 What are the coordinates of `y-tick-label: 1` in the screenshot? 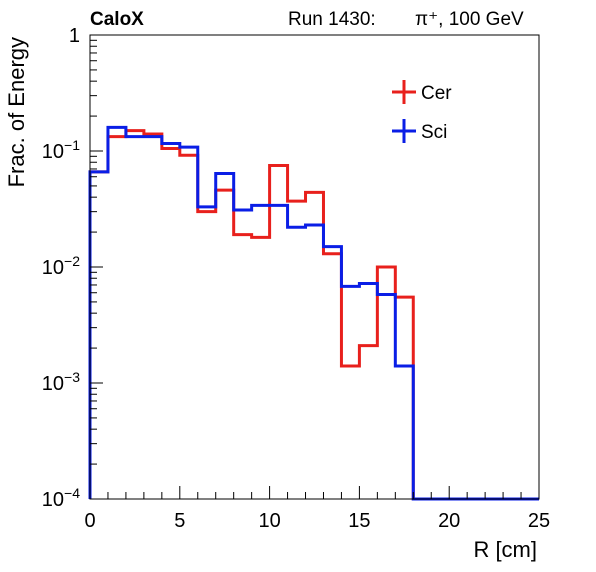 It's located at (74, 36).